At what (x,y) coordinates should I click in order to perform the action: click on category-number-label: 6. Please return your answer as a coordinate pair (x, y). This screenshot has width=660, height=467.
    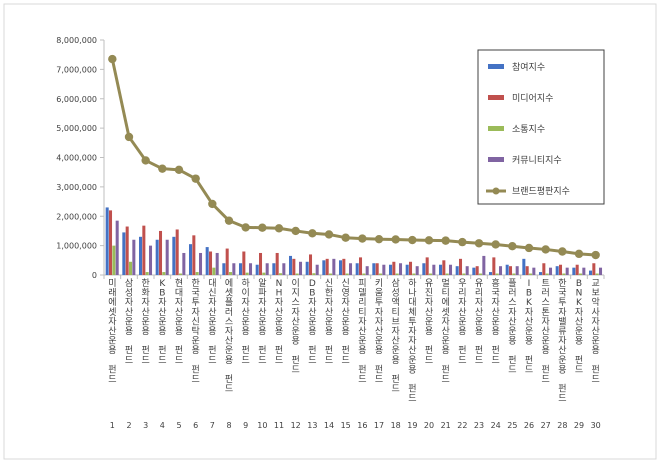
    Looking at the image, I should click on (195, 425).